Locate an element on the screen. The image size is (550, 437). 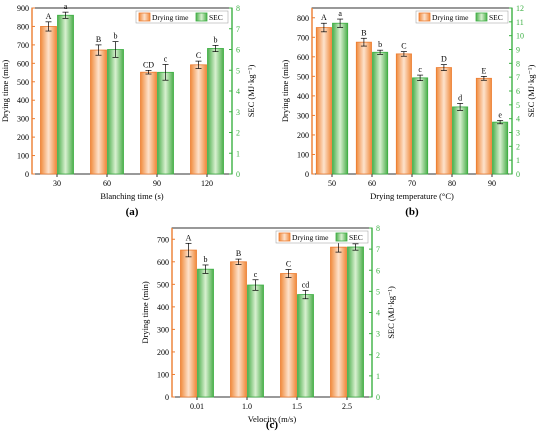
left-tick-label: 100 is located at coordinates (163, 374).